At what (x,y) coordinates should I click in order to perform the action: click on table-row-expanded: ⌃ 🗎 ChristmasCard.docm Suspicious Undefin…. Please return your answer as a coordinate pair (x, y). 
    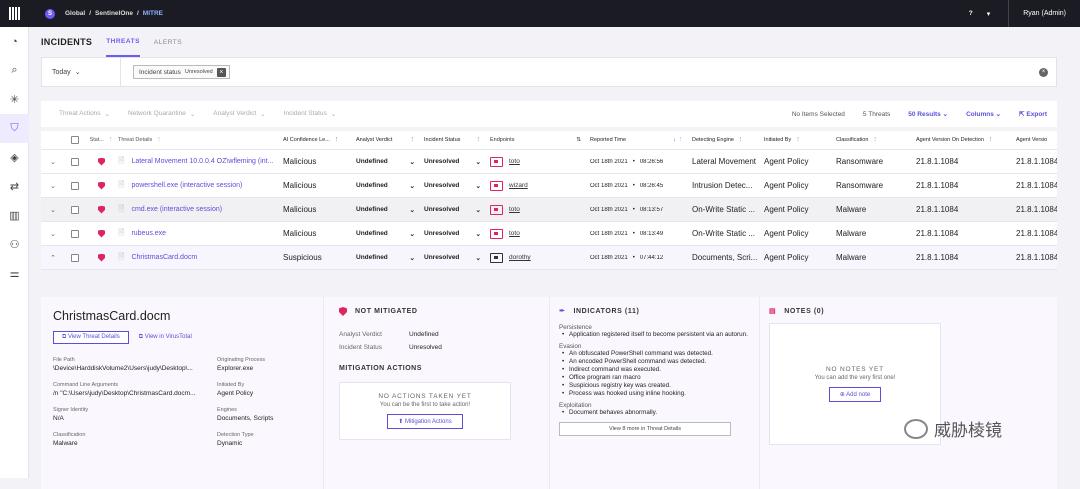
    Looking at the image, I should click on (549, 258).